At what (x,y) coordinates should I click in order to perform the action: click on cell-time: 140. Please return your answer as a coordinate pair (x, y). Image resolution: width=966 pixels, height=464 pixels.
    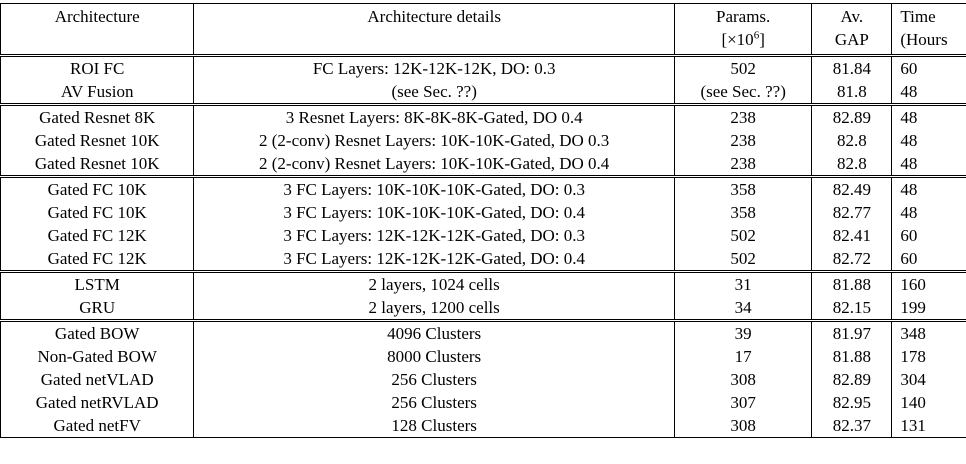
    Looking at the image, I should click on (928, 402).